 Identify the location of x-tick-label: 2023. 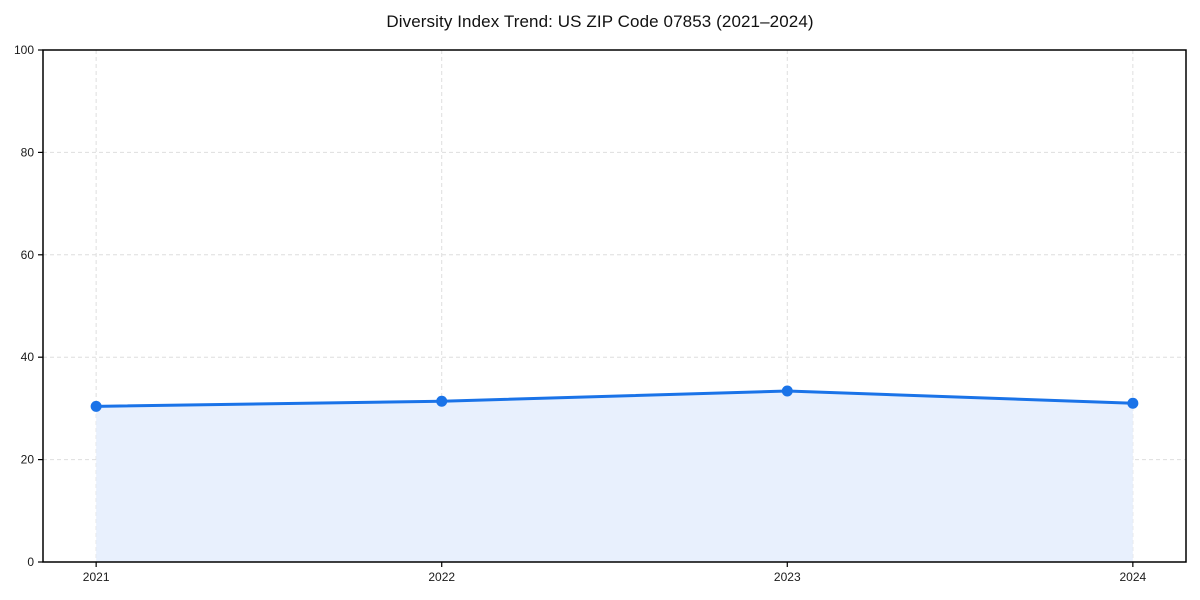
(787, 577).